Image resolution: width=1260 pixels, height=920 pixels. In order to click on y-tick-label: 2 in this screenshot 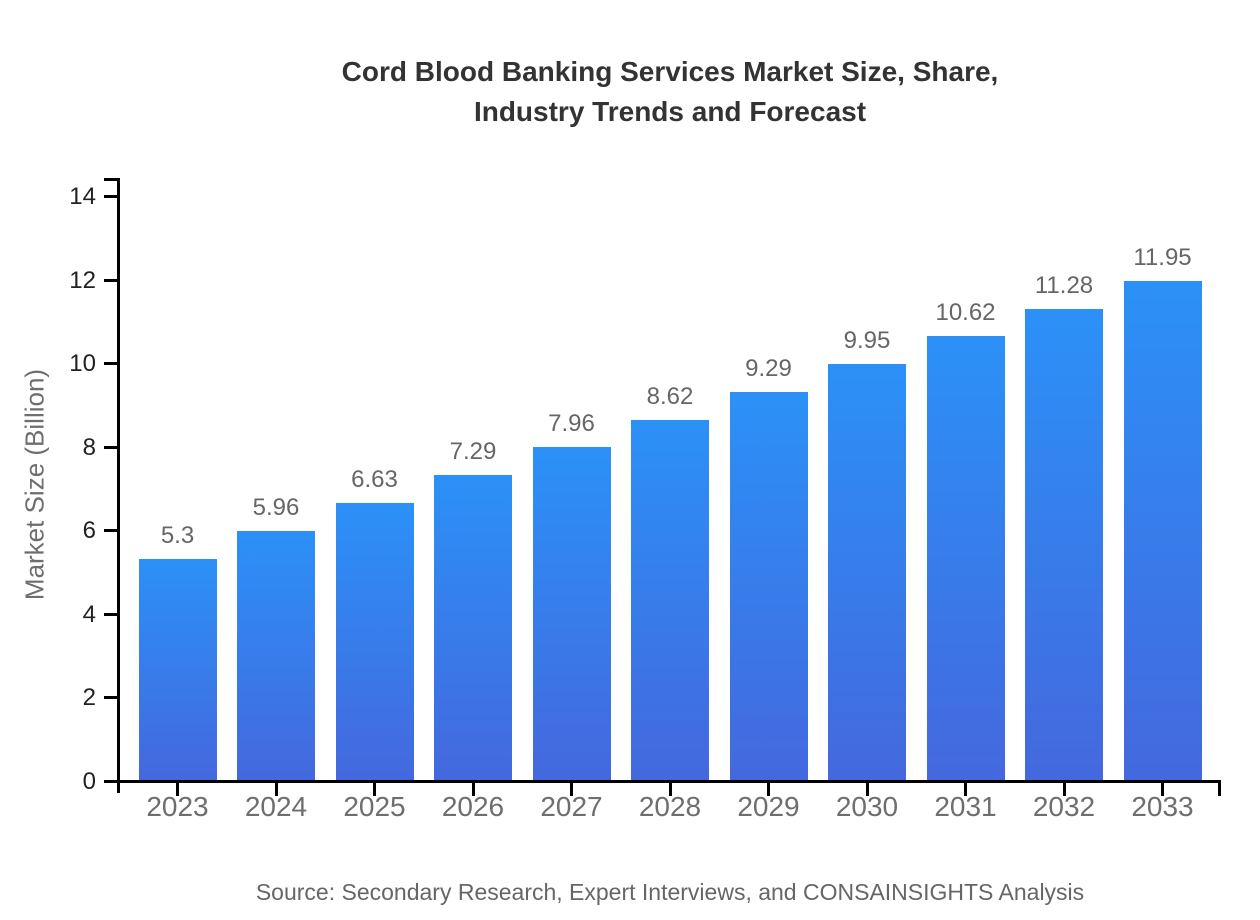, I will do `click(89, 698)`.